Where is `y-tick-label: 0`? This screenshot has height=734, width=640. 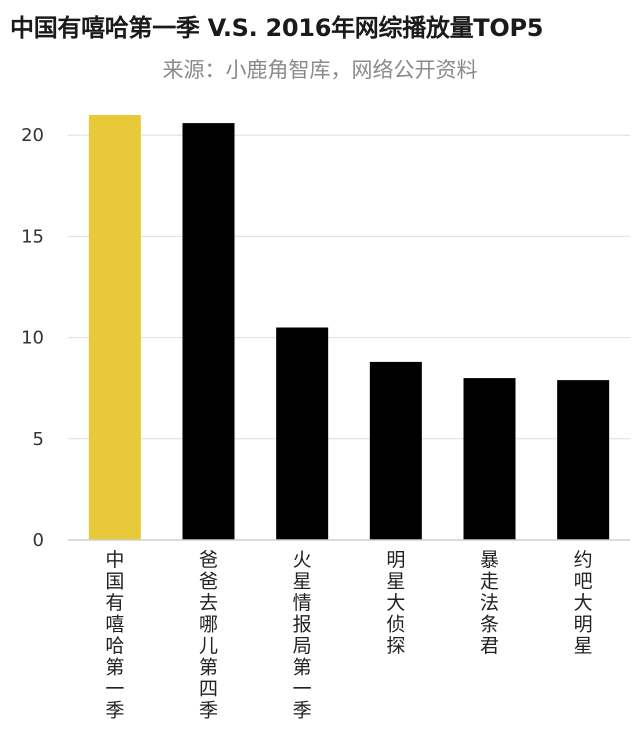 y-tick-label: 0 is located at coordinates (38, 540).